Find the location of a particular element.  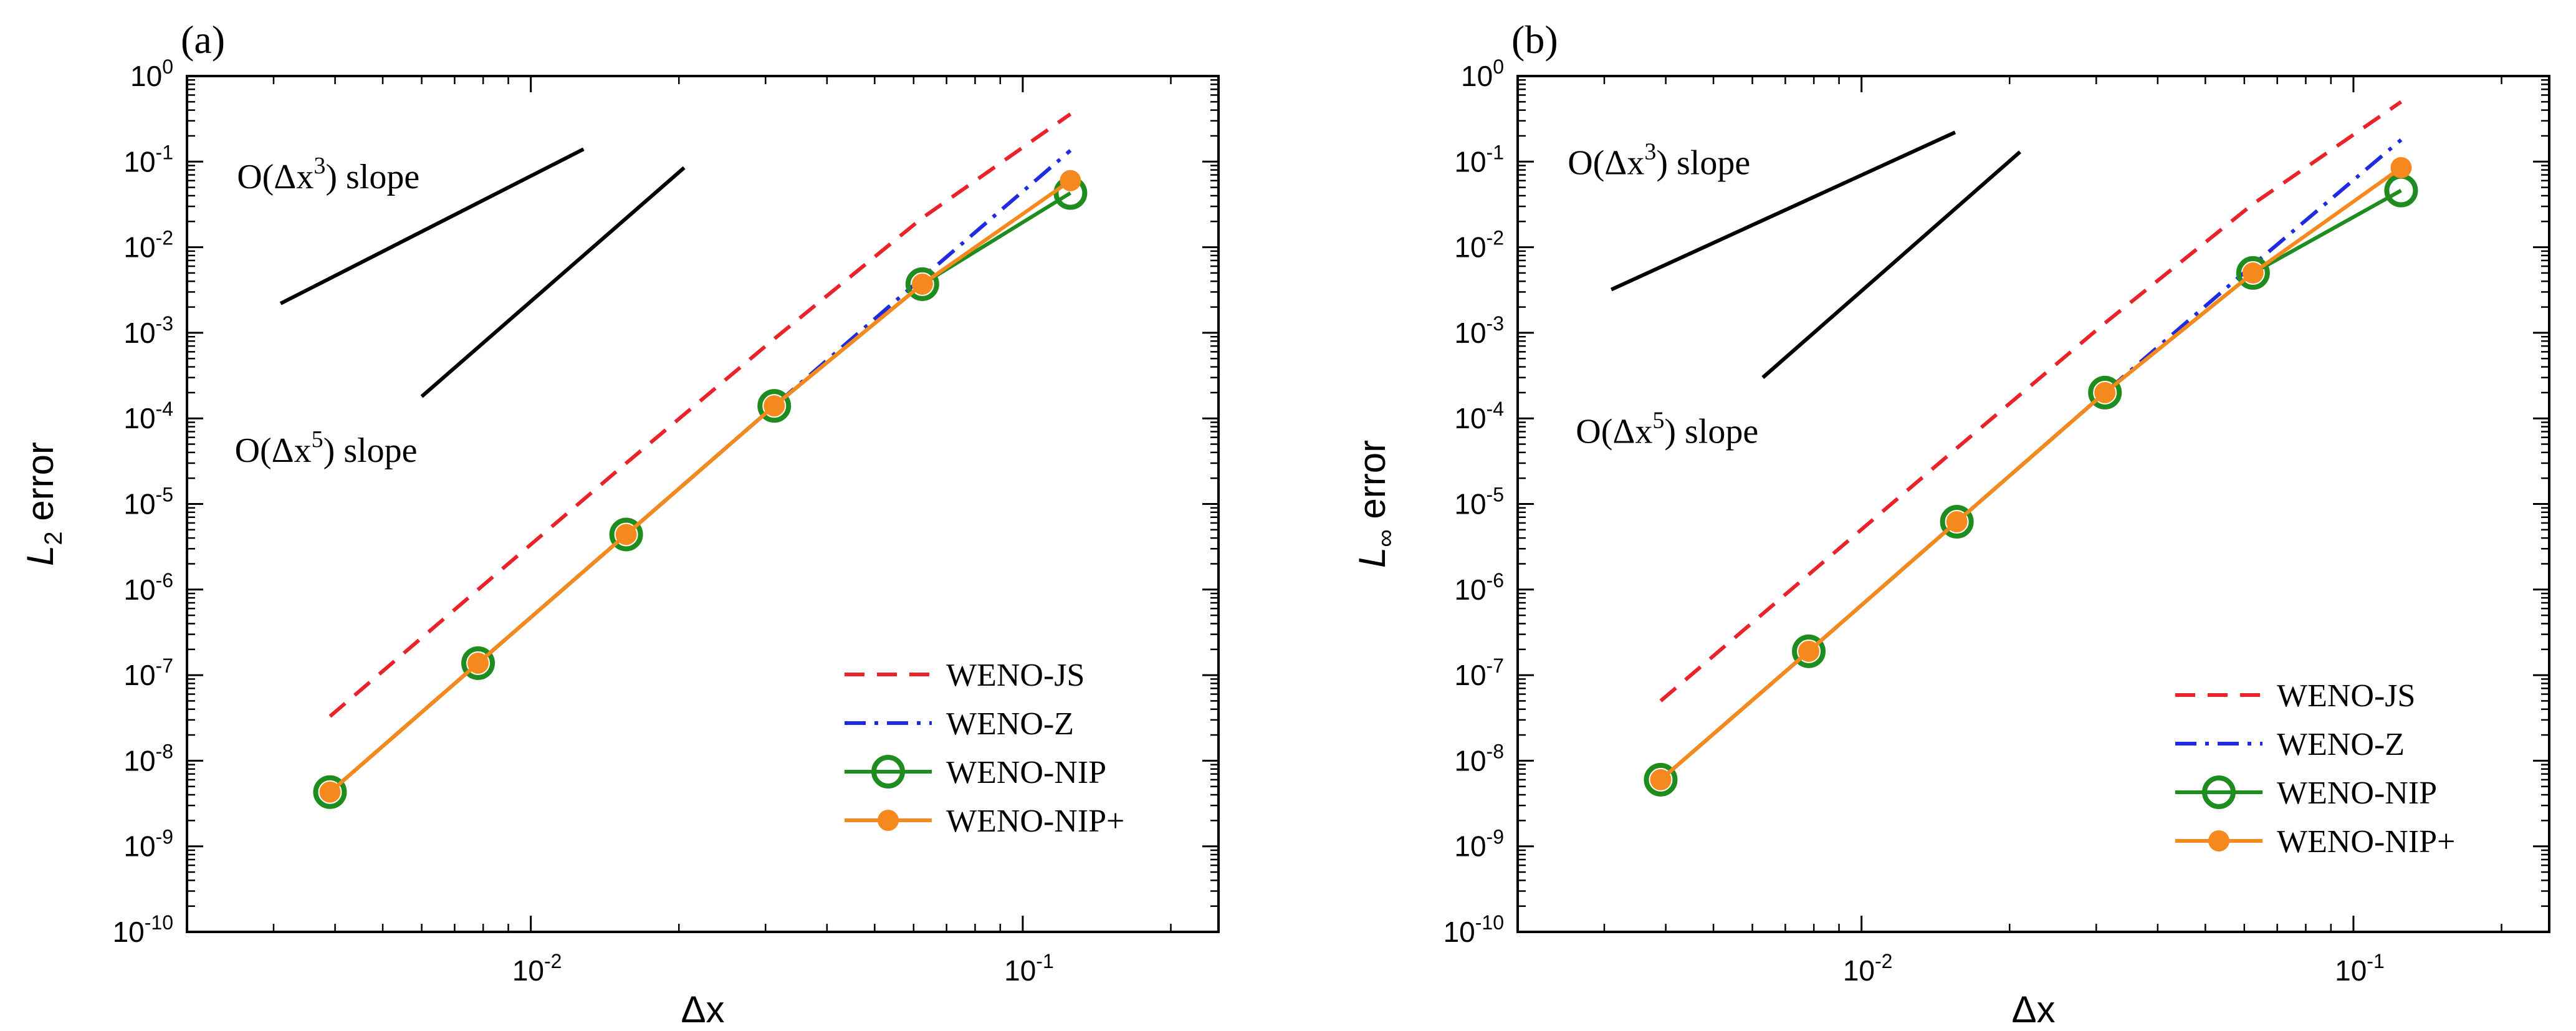

y-axis-title: L2 error is located at coordinates (43, 504).